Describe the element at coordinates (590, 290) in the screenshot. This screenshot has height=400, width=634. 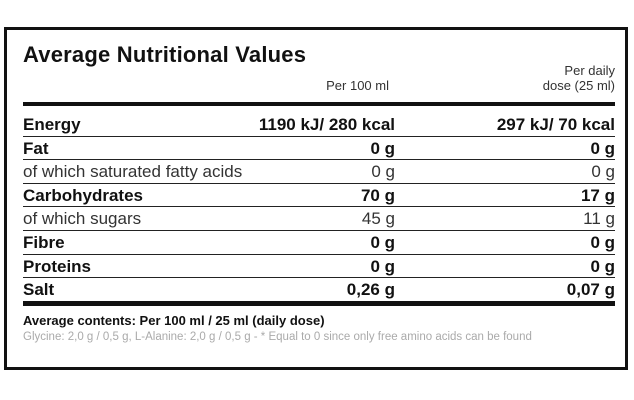
I see `row-value-per-dose: 0,07 g` at that location.